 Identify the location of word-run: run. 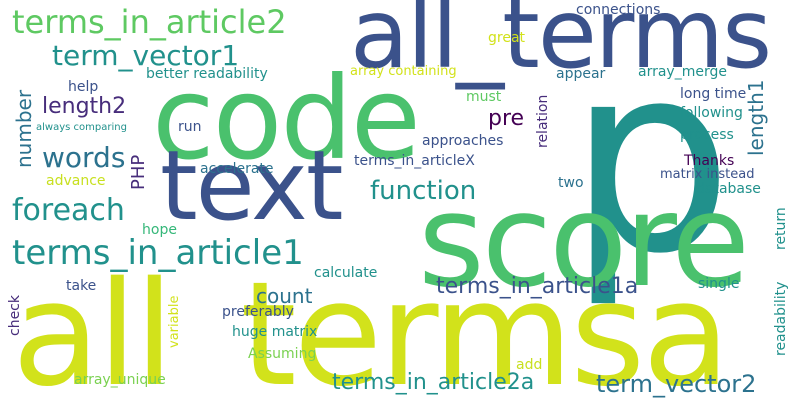
(190, 127).